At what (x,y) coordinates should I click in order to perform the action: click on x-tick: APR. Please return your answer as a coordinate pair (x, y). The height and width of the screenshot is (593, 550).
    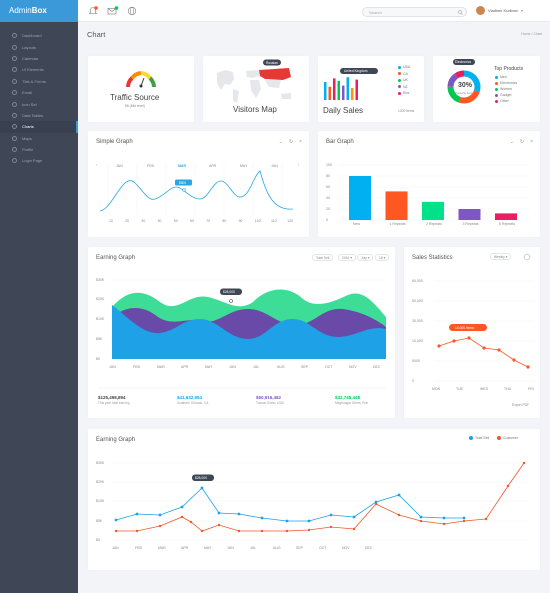
    Looking at the image, I should click on (185, 367).